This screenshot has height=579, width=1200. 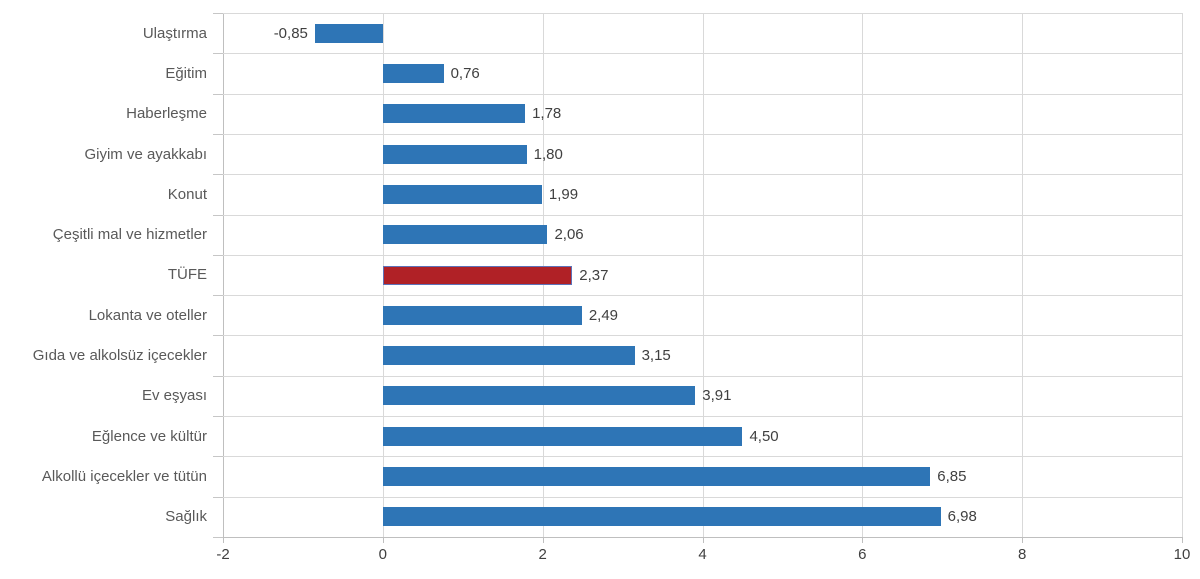 I want to click on bar-value-label: 6,85, so click(x=952, y=477).